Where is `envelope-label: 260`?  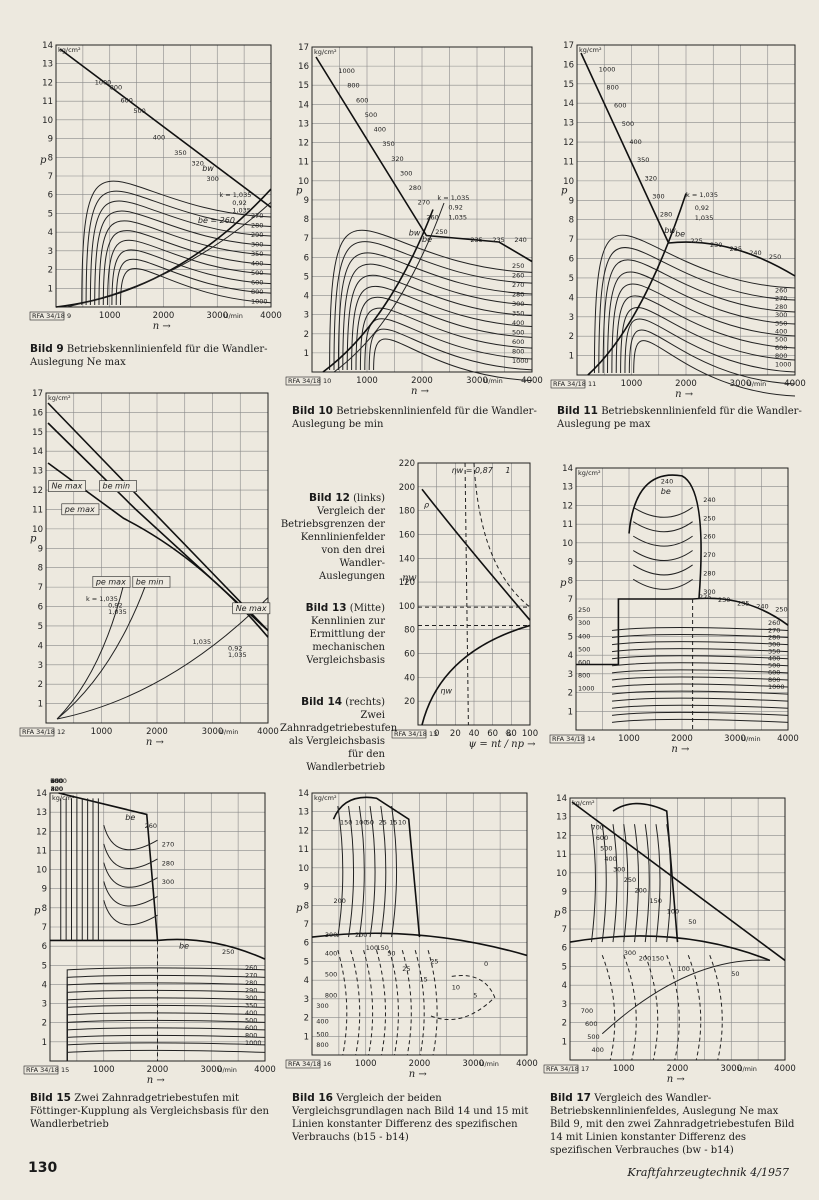 envelope-label: 260 is located at coordinates (432, 217).